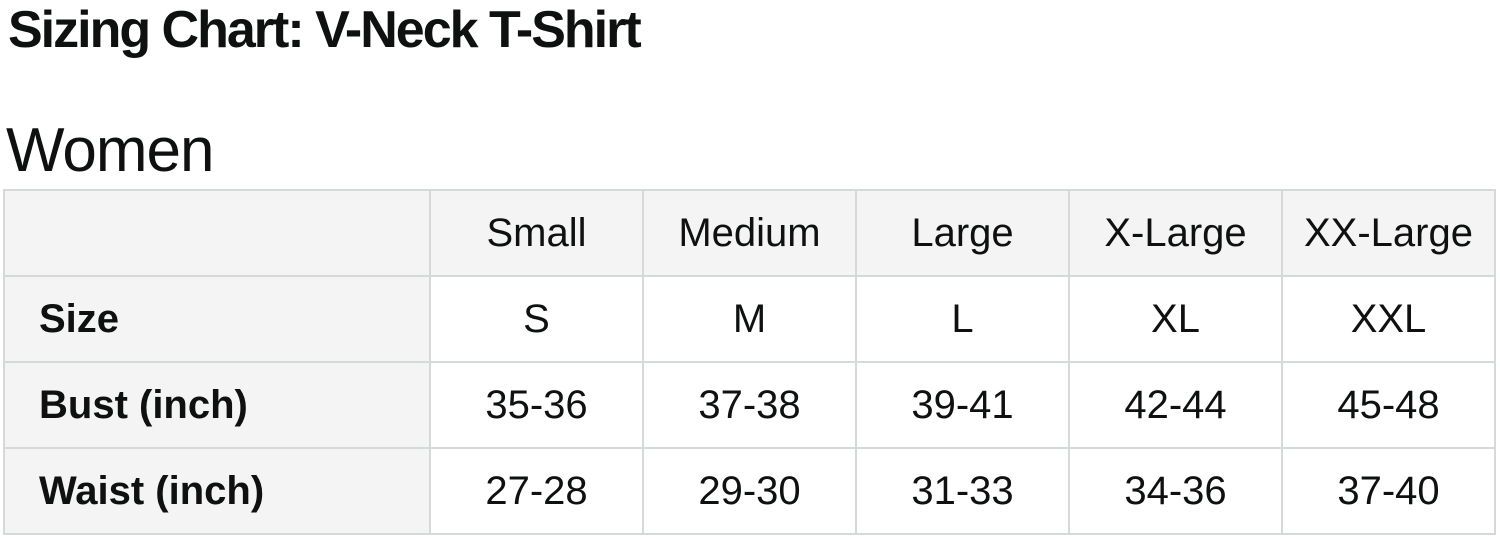 The image size is (1500, 540). I want to click on cell-bust-medium: 37-38, so click(749, 405).